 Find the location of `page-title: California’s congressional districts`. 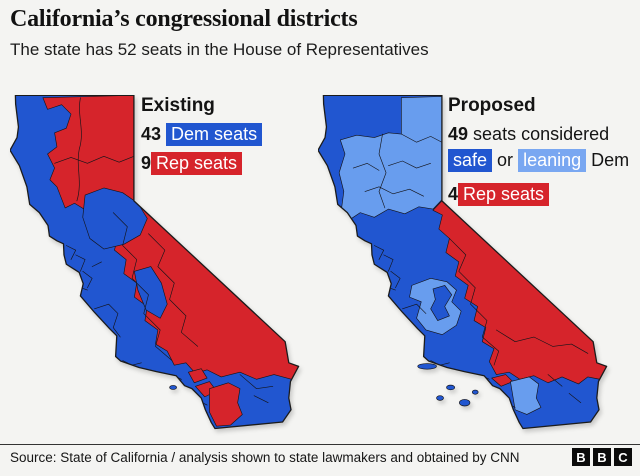

page-title: California’s congressional districts is located at coordinates (184, 19).